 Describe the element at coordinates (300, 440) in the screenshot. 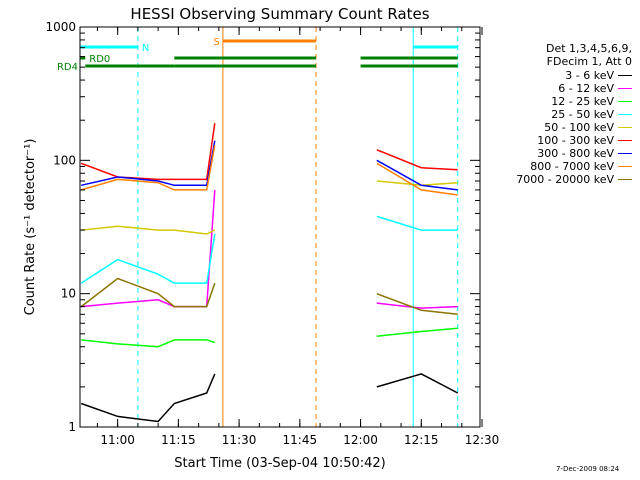

I see `x-tick-label: 11:45` at that location.